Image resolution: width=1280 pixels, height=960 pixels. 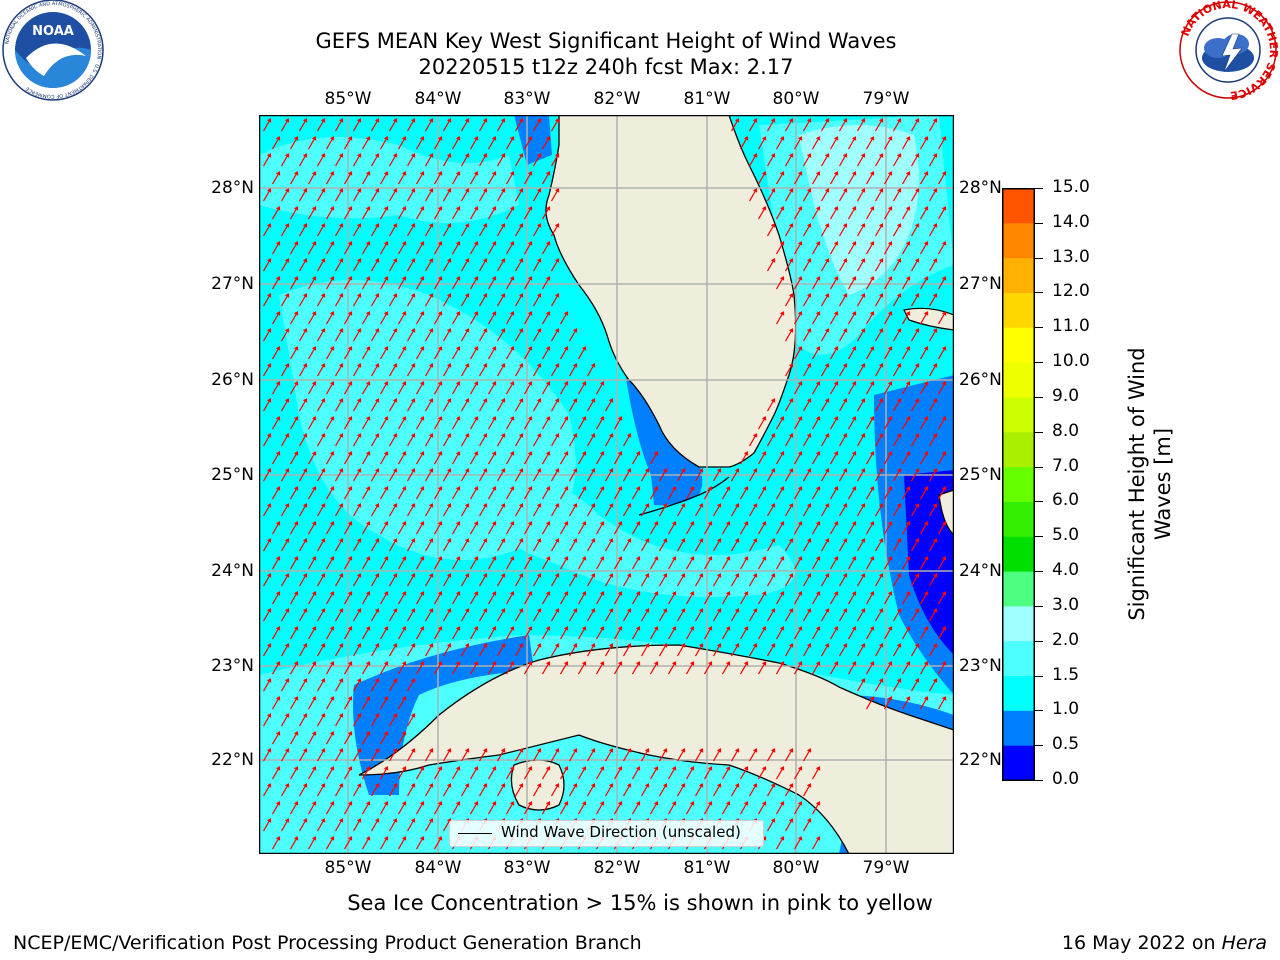 I want to click on colorbar-segment, so click(x=1018, y=589).